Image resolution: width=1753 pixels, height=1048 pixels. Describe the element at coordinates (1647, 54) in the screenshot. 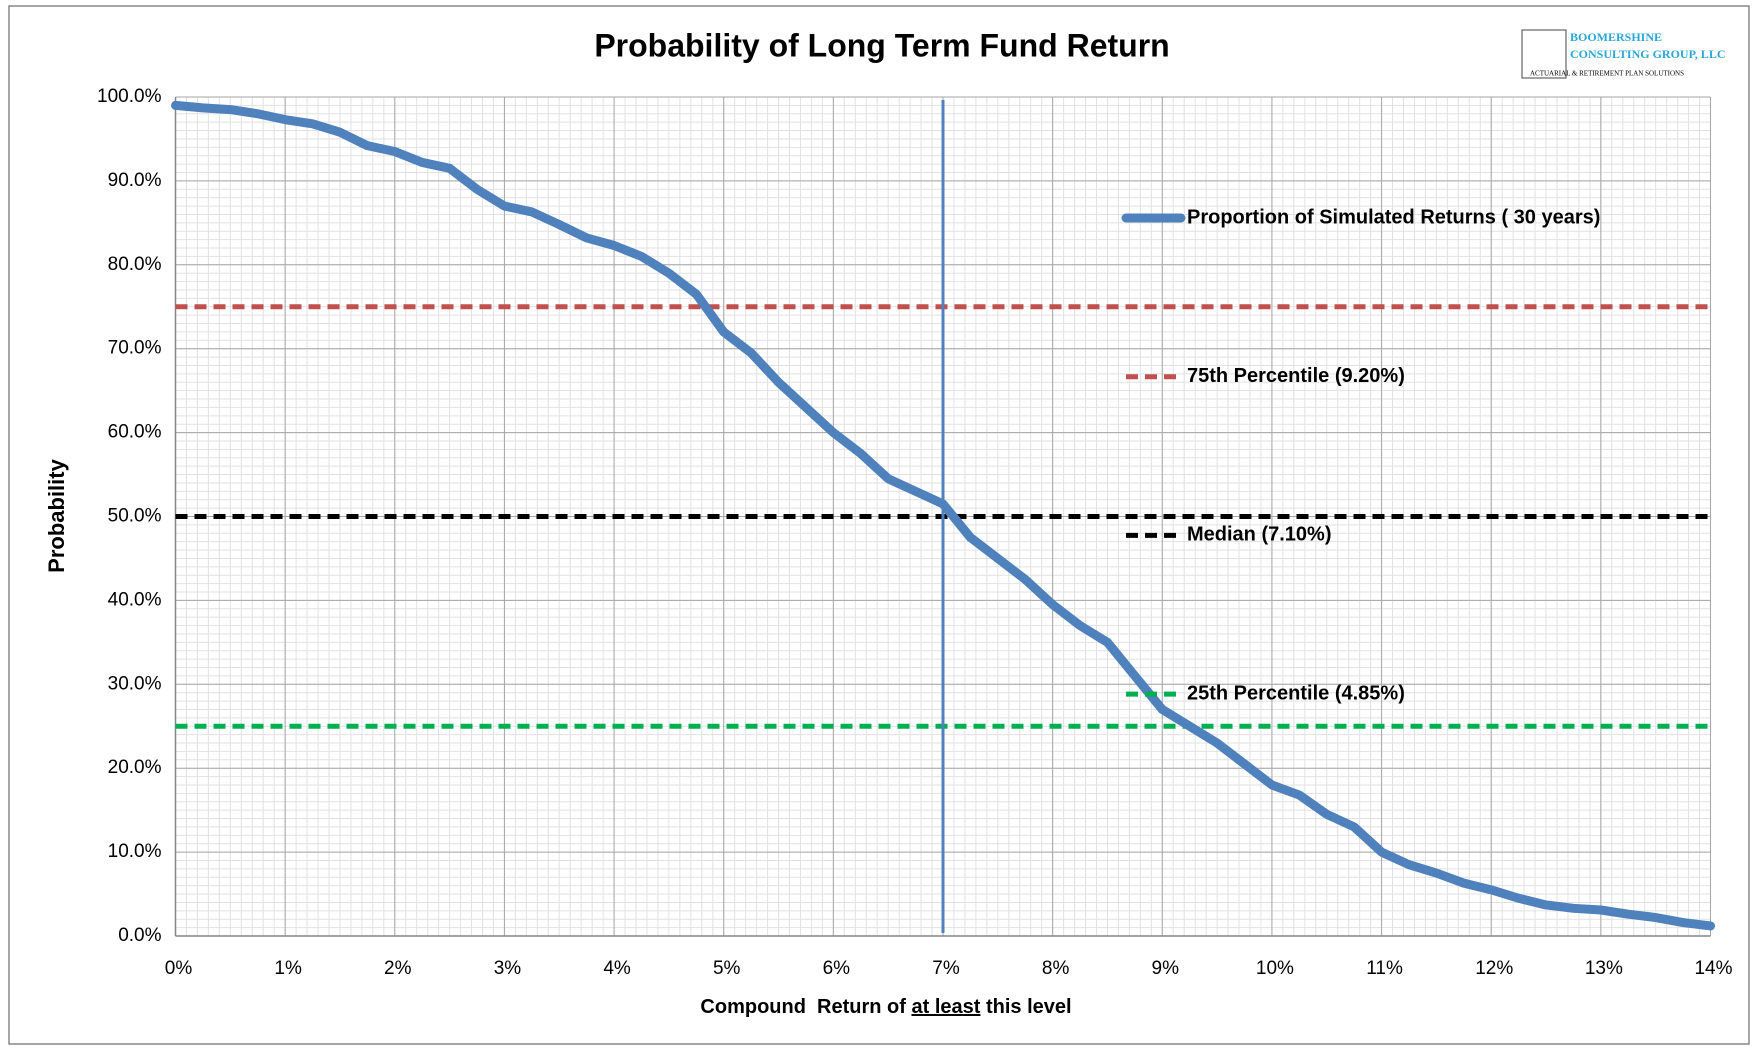

I see `logo-line2: CONSULTING GROUP, LLC` at that location.